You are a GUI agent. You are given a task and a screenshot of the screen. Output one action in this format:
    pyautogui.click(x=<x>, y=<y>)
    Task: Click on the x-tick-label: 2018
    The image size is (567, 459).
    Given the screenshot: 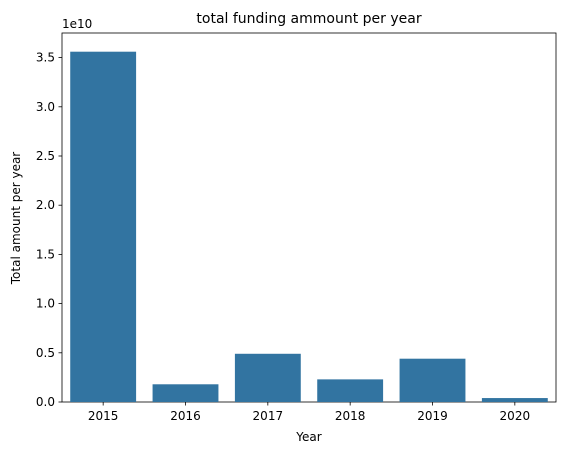 What is the action you would take?
    pyautogui.click(x=350, y=416)
    